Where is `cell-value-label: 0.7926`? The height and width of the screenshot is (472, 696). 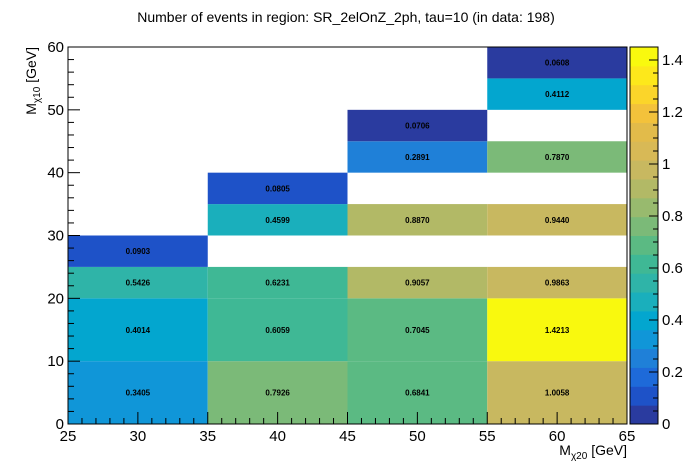
cell-value-label: 0.7926 is located at coordinates (277, 393).